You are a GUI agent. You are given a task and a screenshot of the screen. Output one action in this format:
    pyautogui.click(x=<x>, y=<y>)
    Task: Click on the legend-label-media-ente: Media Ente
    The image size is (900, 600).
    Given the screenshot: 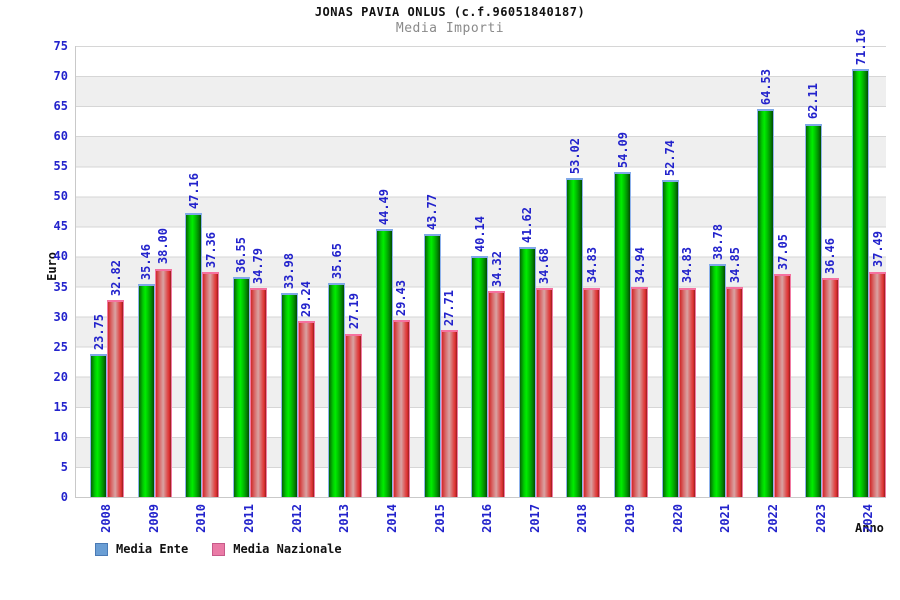 What is the action you would take?
    pyautogui.click(x=152, y=549)
    